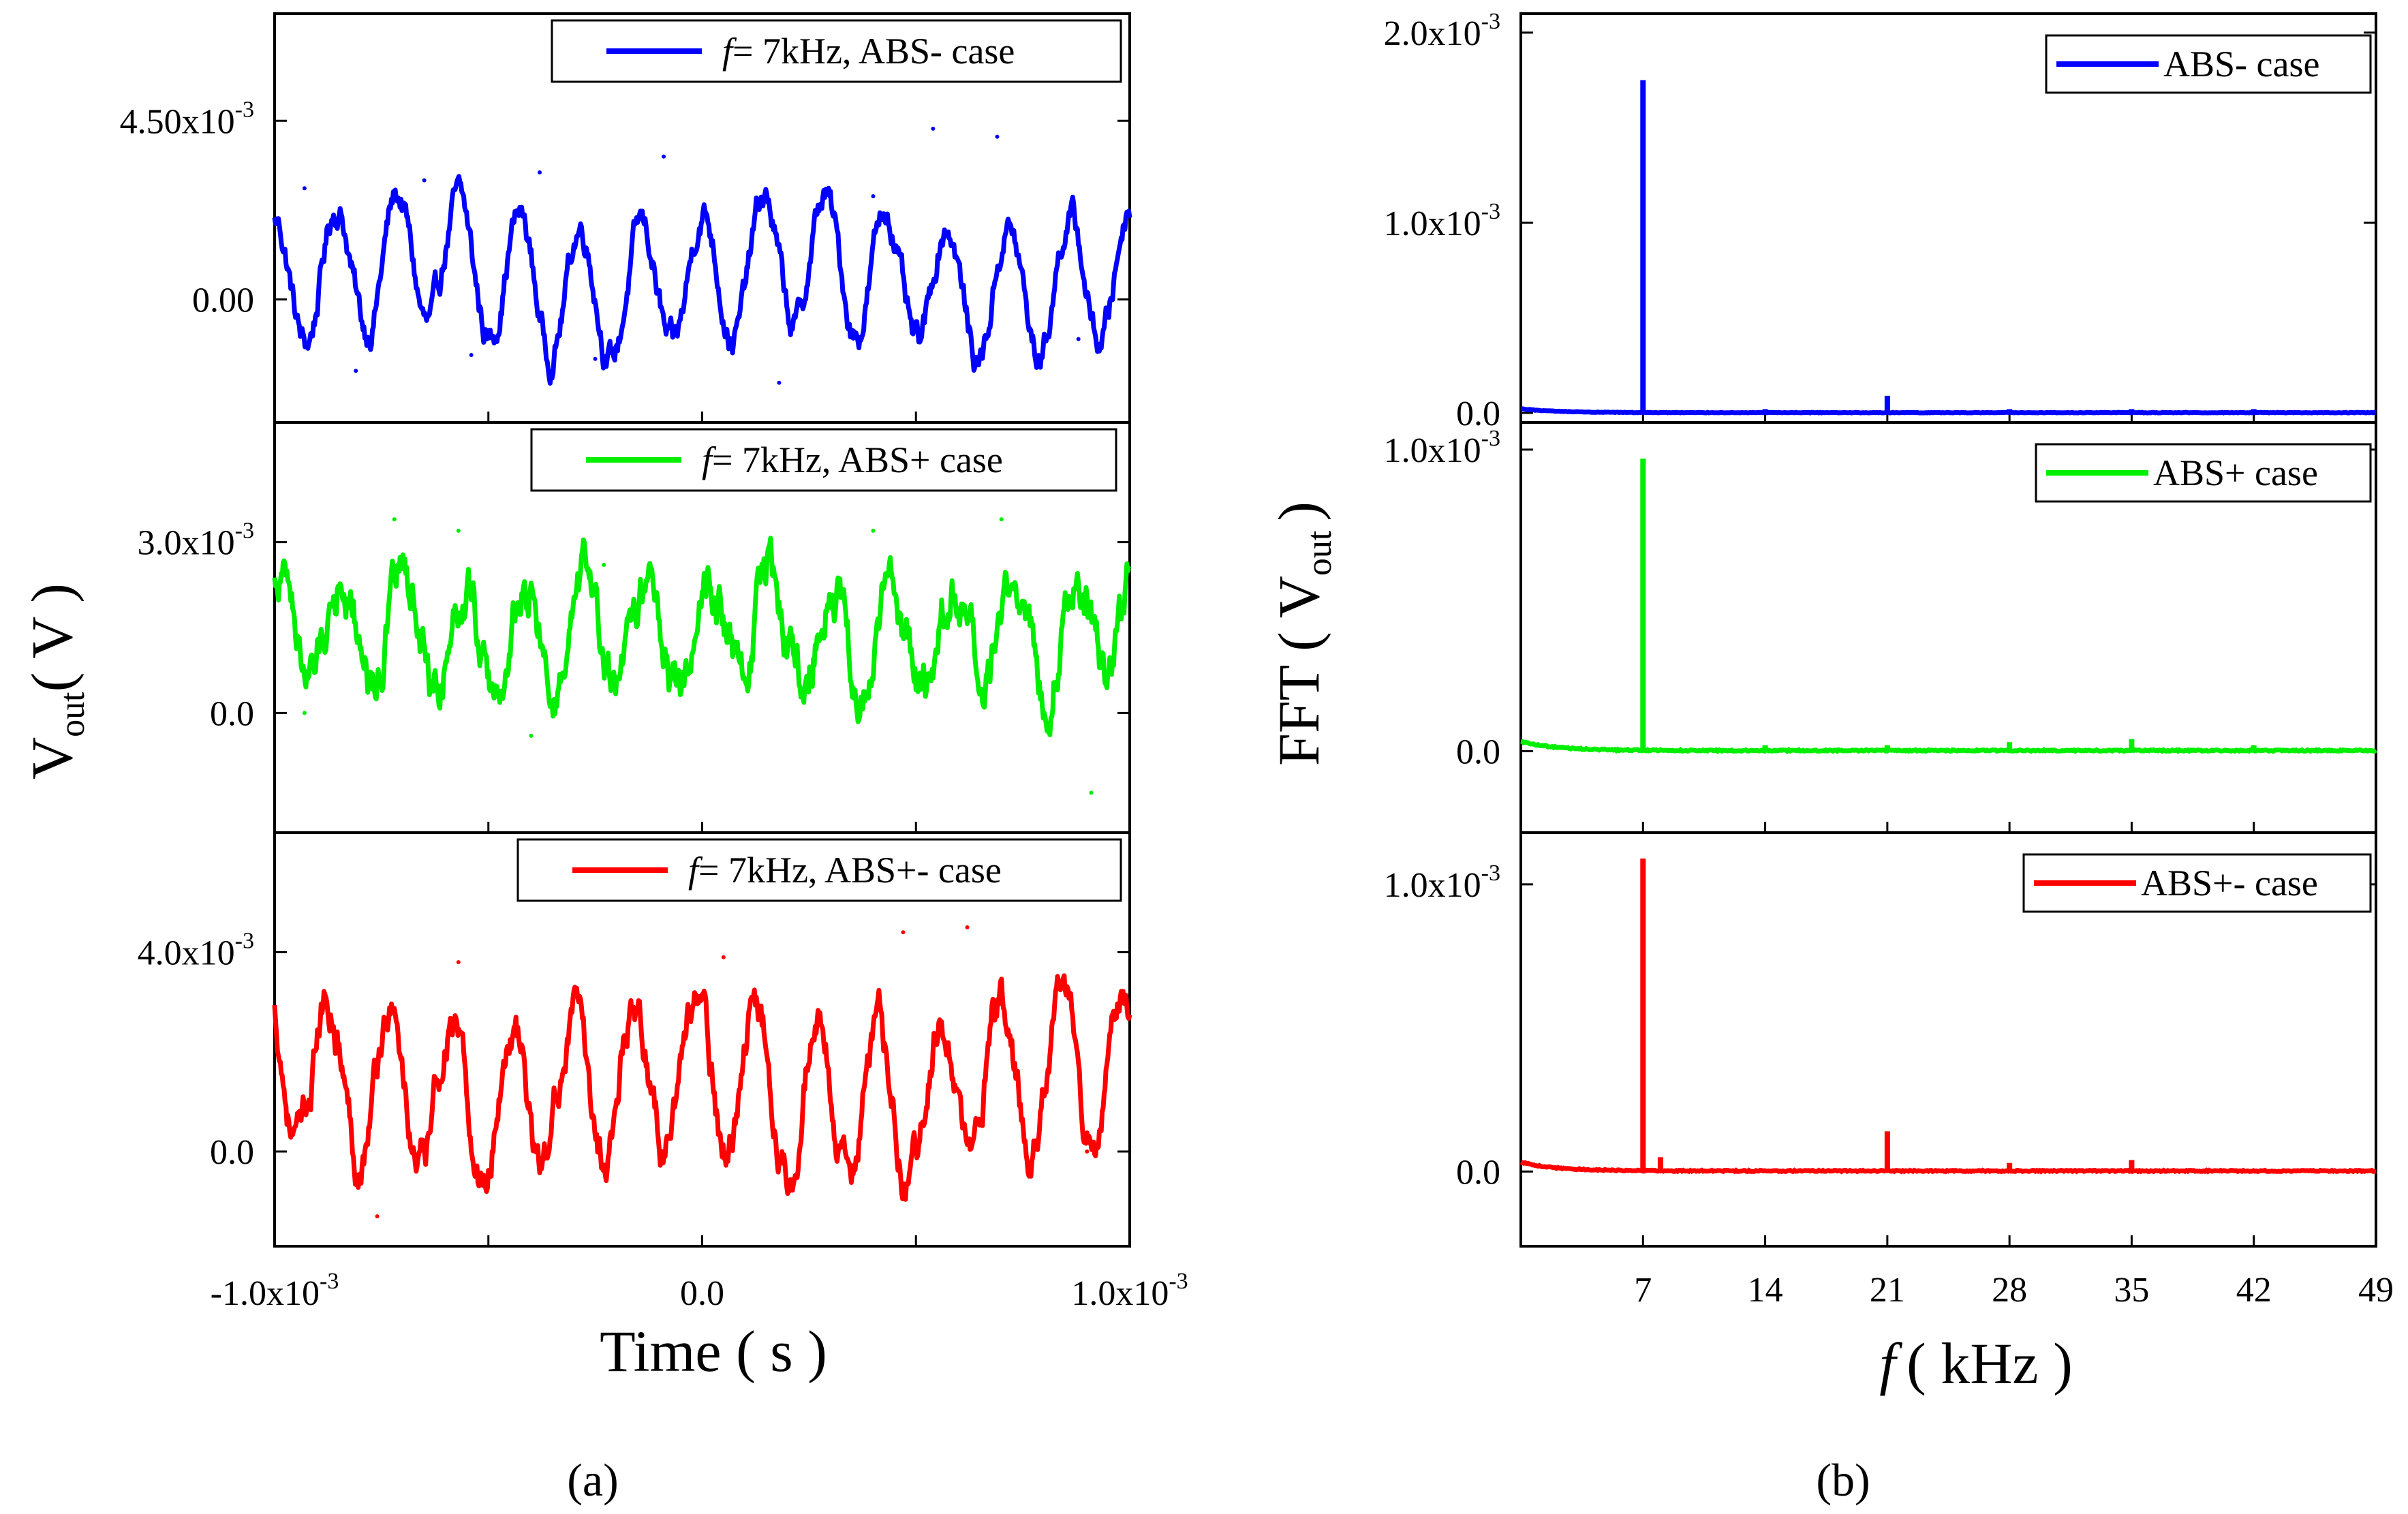  I want to click on y-tick-label: 4.0x10⁻³, so click(196, 951).